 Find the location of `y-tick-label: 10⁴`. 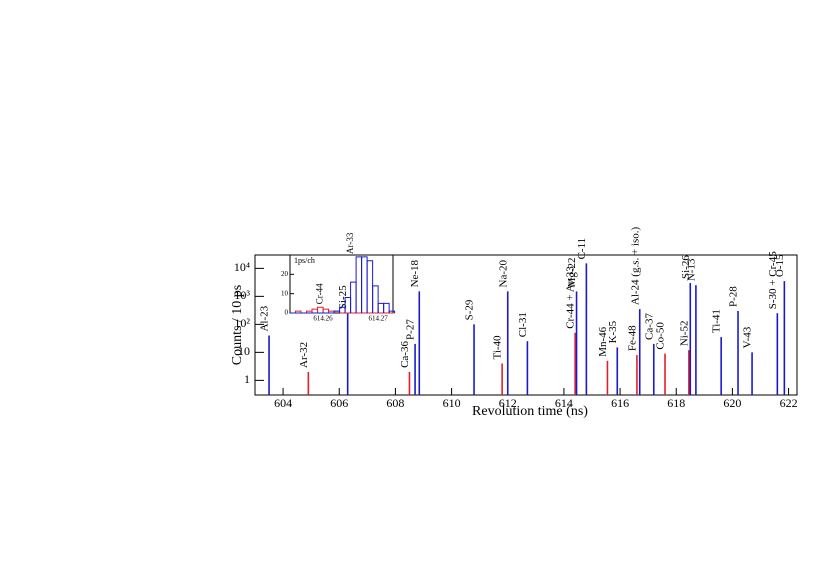

y-tick-label: 10⁴ is located at coordinates (242, 267).